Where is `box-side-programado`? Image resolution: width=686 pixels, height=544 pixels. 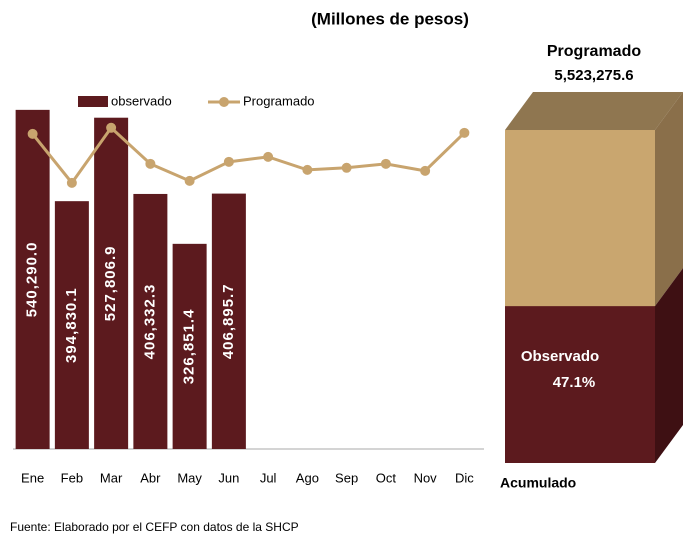 box-side-programado is located at coordinates (669, 199).